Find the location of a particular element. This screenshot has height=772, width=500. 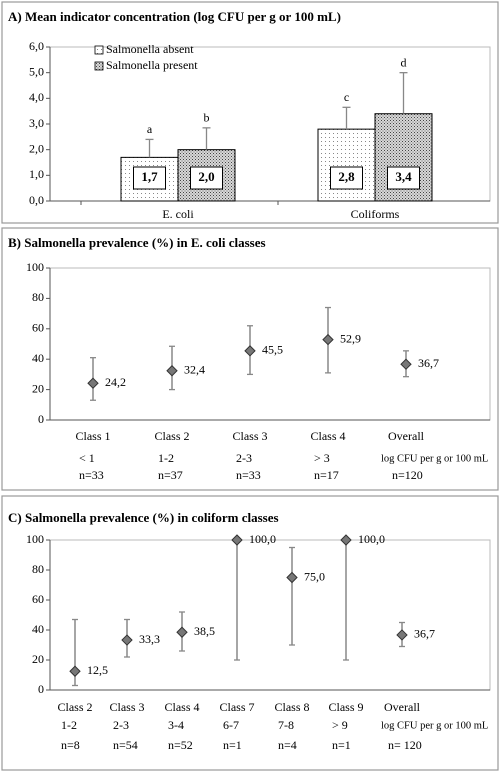

y-tick-label: 0,0 is located at coordinates (36, 200).